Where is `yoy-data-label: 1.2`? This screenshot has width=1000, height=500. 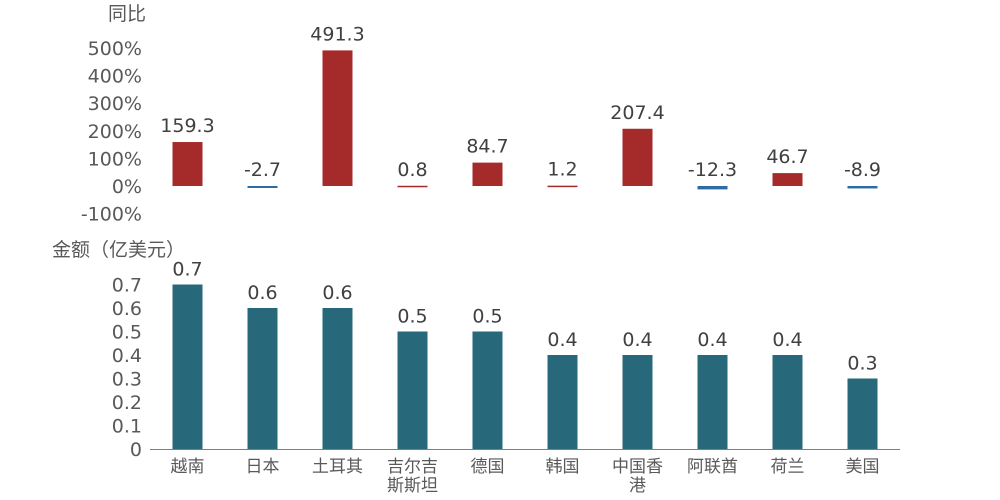
yoy-data-label: 1.2 is located at coordinates (562, 170).